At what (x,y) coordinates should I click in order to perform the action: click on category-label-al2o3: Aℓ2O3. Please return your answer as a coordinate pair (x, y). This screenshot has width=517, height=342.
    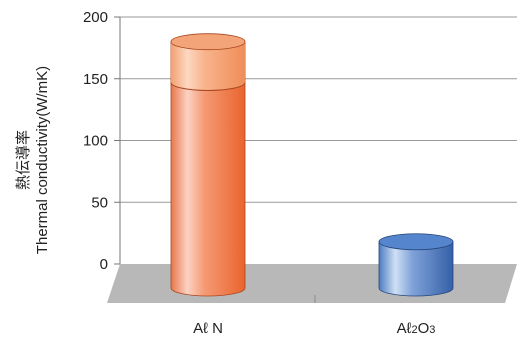
    Looking at the image, I should click on (416, 328).